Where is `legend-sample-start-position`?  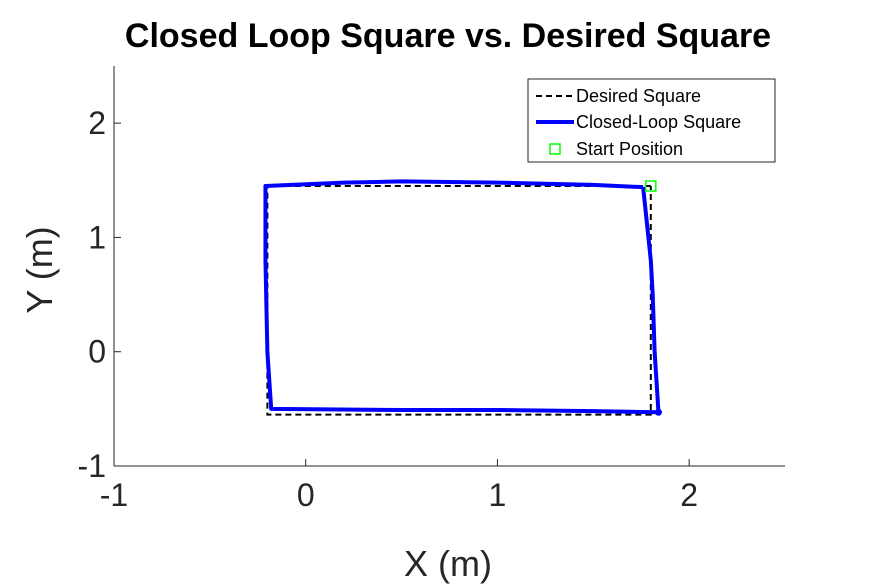 legend-sample-start-position is located at coordinates (555, 149).